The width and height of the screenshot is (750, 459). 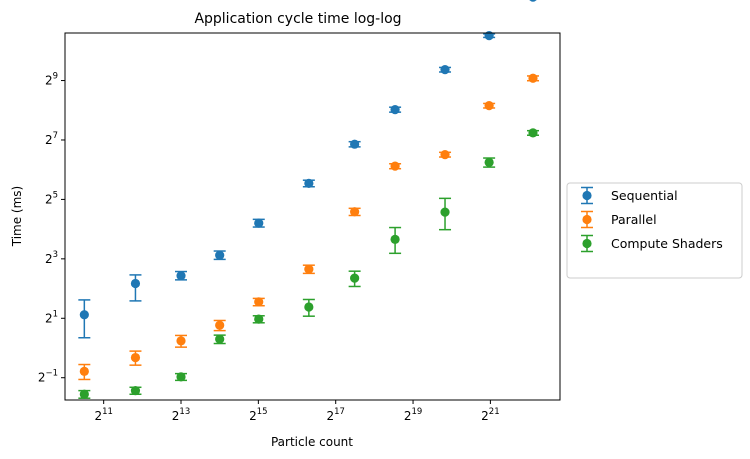 I want to click on legend-box, so click(x=654, y=230).